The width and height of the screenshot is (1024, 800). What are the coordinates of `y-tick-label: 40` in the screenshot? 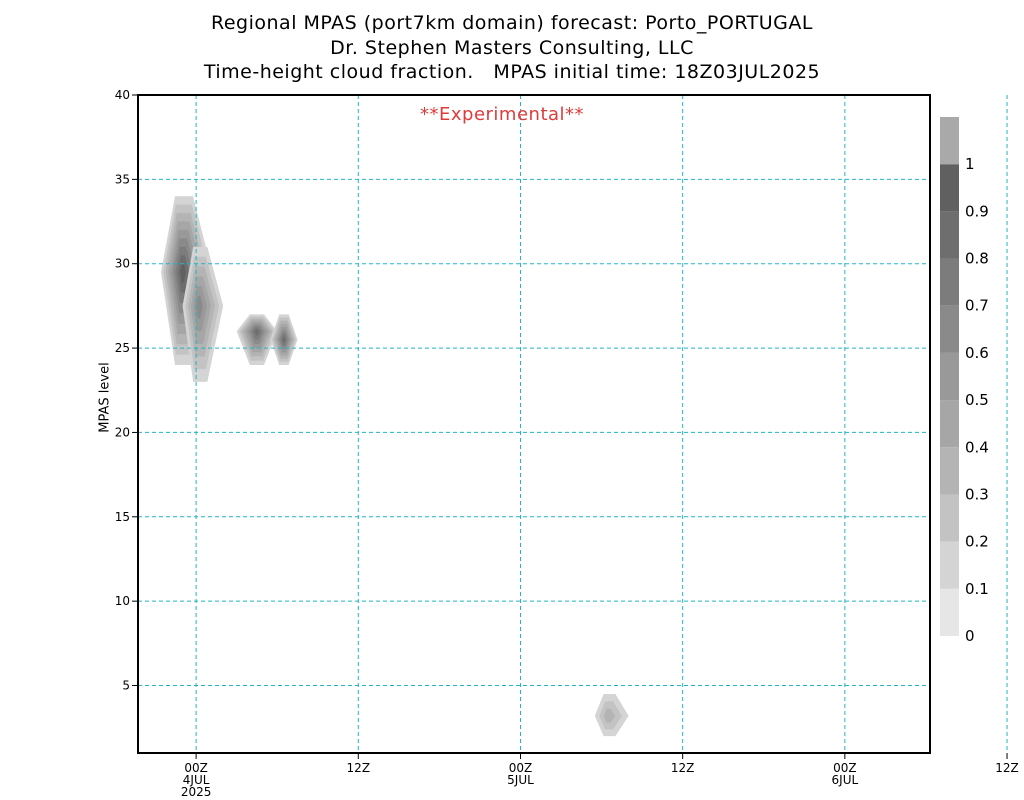 It's located at (122, 95).